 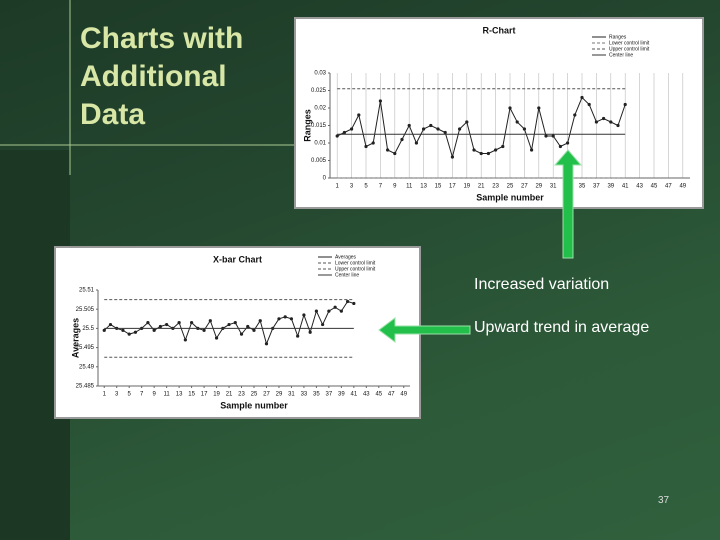 What do you see at coordinates (320, 109) in the screenshot?
I see `y-tick-label: 0.02` at bounding box center [320, 109].